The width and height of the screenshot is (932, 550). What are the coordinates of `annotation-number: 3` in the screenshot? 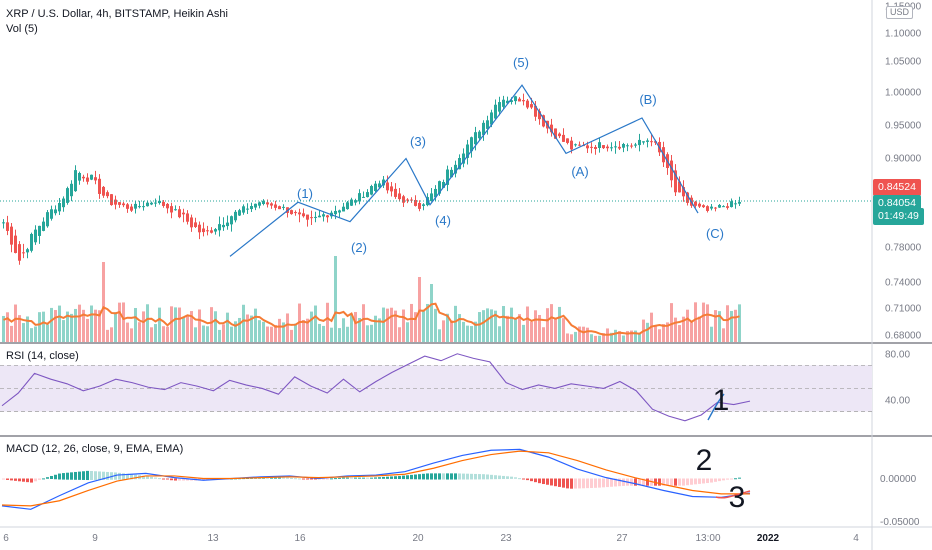 It's located at (737, 497).